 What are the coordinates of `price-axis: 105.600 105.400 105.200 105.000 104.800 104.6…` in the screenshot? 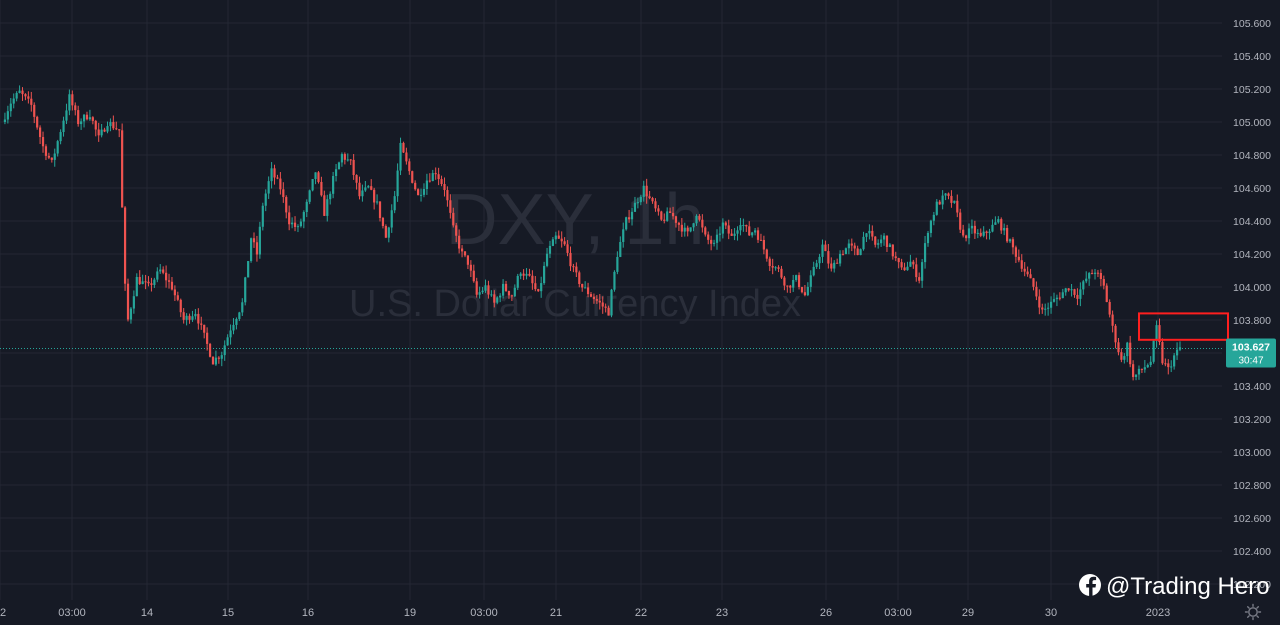 It's located at (1252, 304).